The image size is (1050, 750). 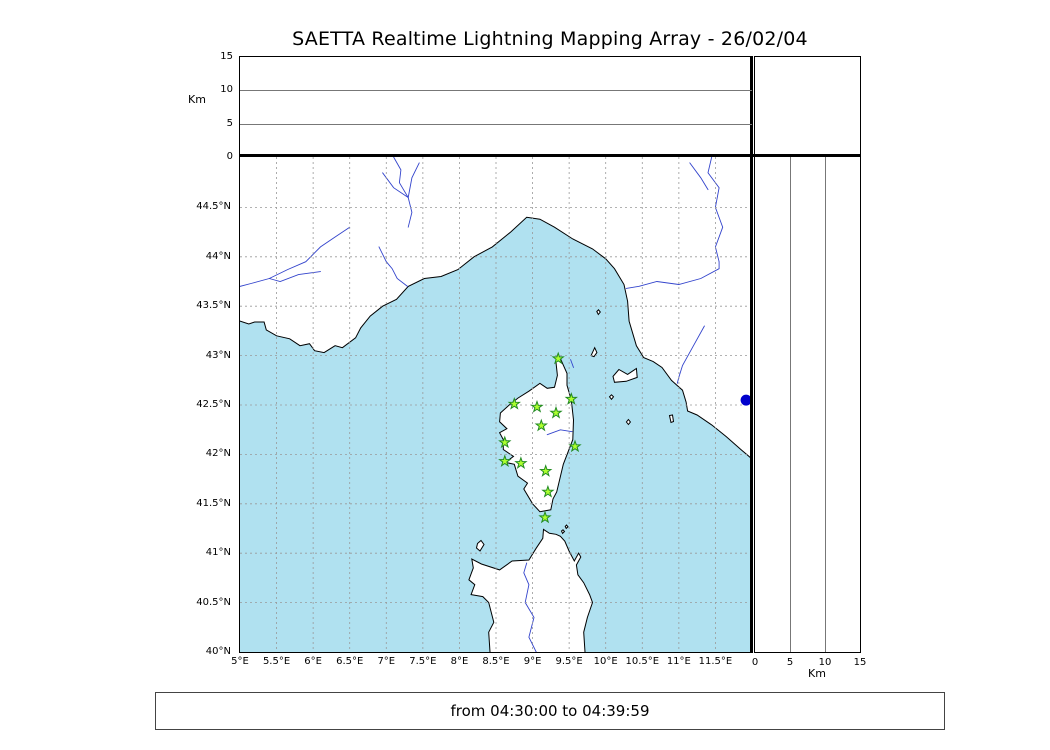 What do you see at coordinates (213, 306) in the screenshot?
I see `lat-tick-label: 43.5°N` at bounding box center [213, 306].